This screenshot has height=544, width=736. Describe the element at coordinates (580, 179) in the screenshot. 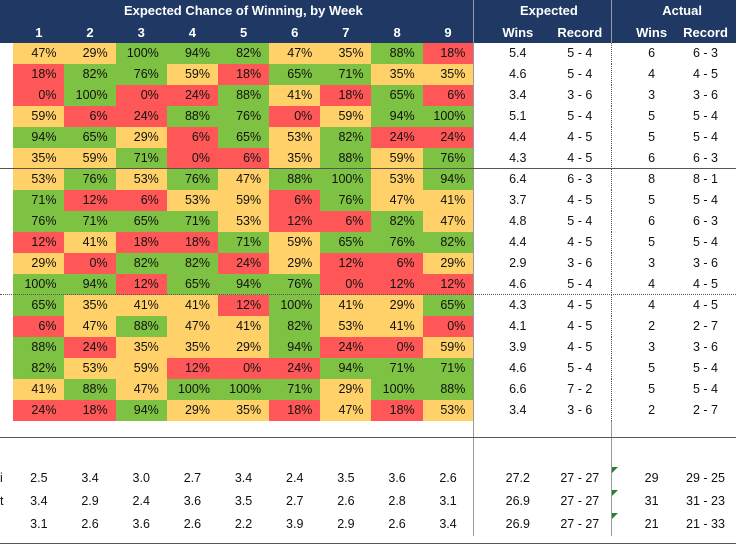

I see `expected-record-cell: 6 - 3` at that location.